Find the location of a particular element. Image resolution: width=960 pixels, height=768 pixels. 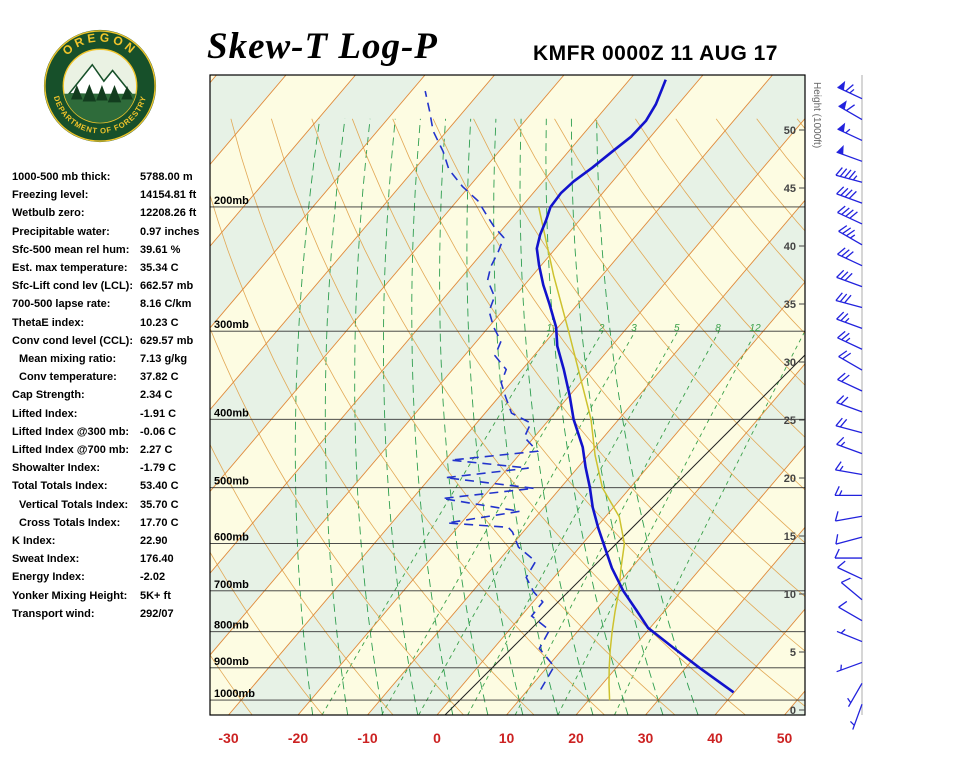

isotherm-band is located at coordinates (794, 702).